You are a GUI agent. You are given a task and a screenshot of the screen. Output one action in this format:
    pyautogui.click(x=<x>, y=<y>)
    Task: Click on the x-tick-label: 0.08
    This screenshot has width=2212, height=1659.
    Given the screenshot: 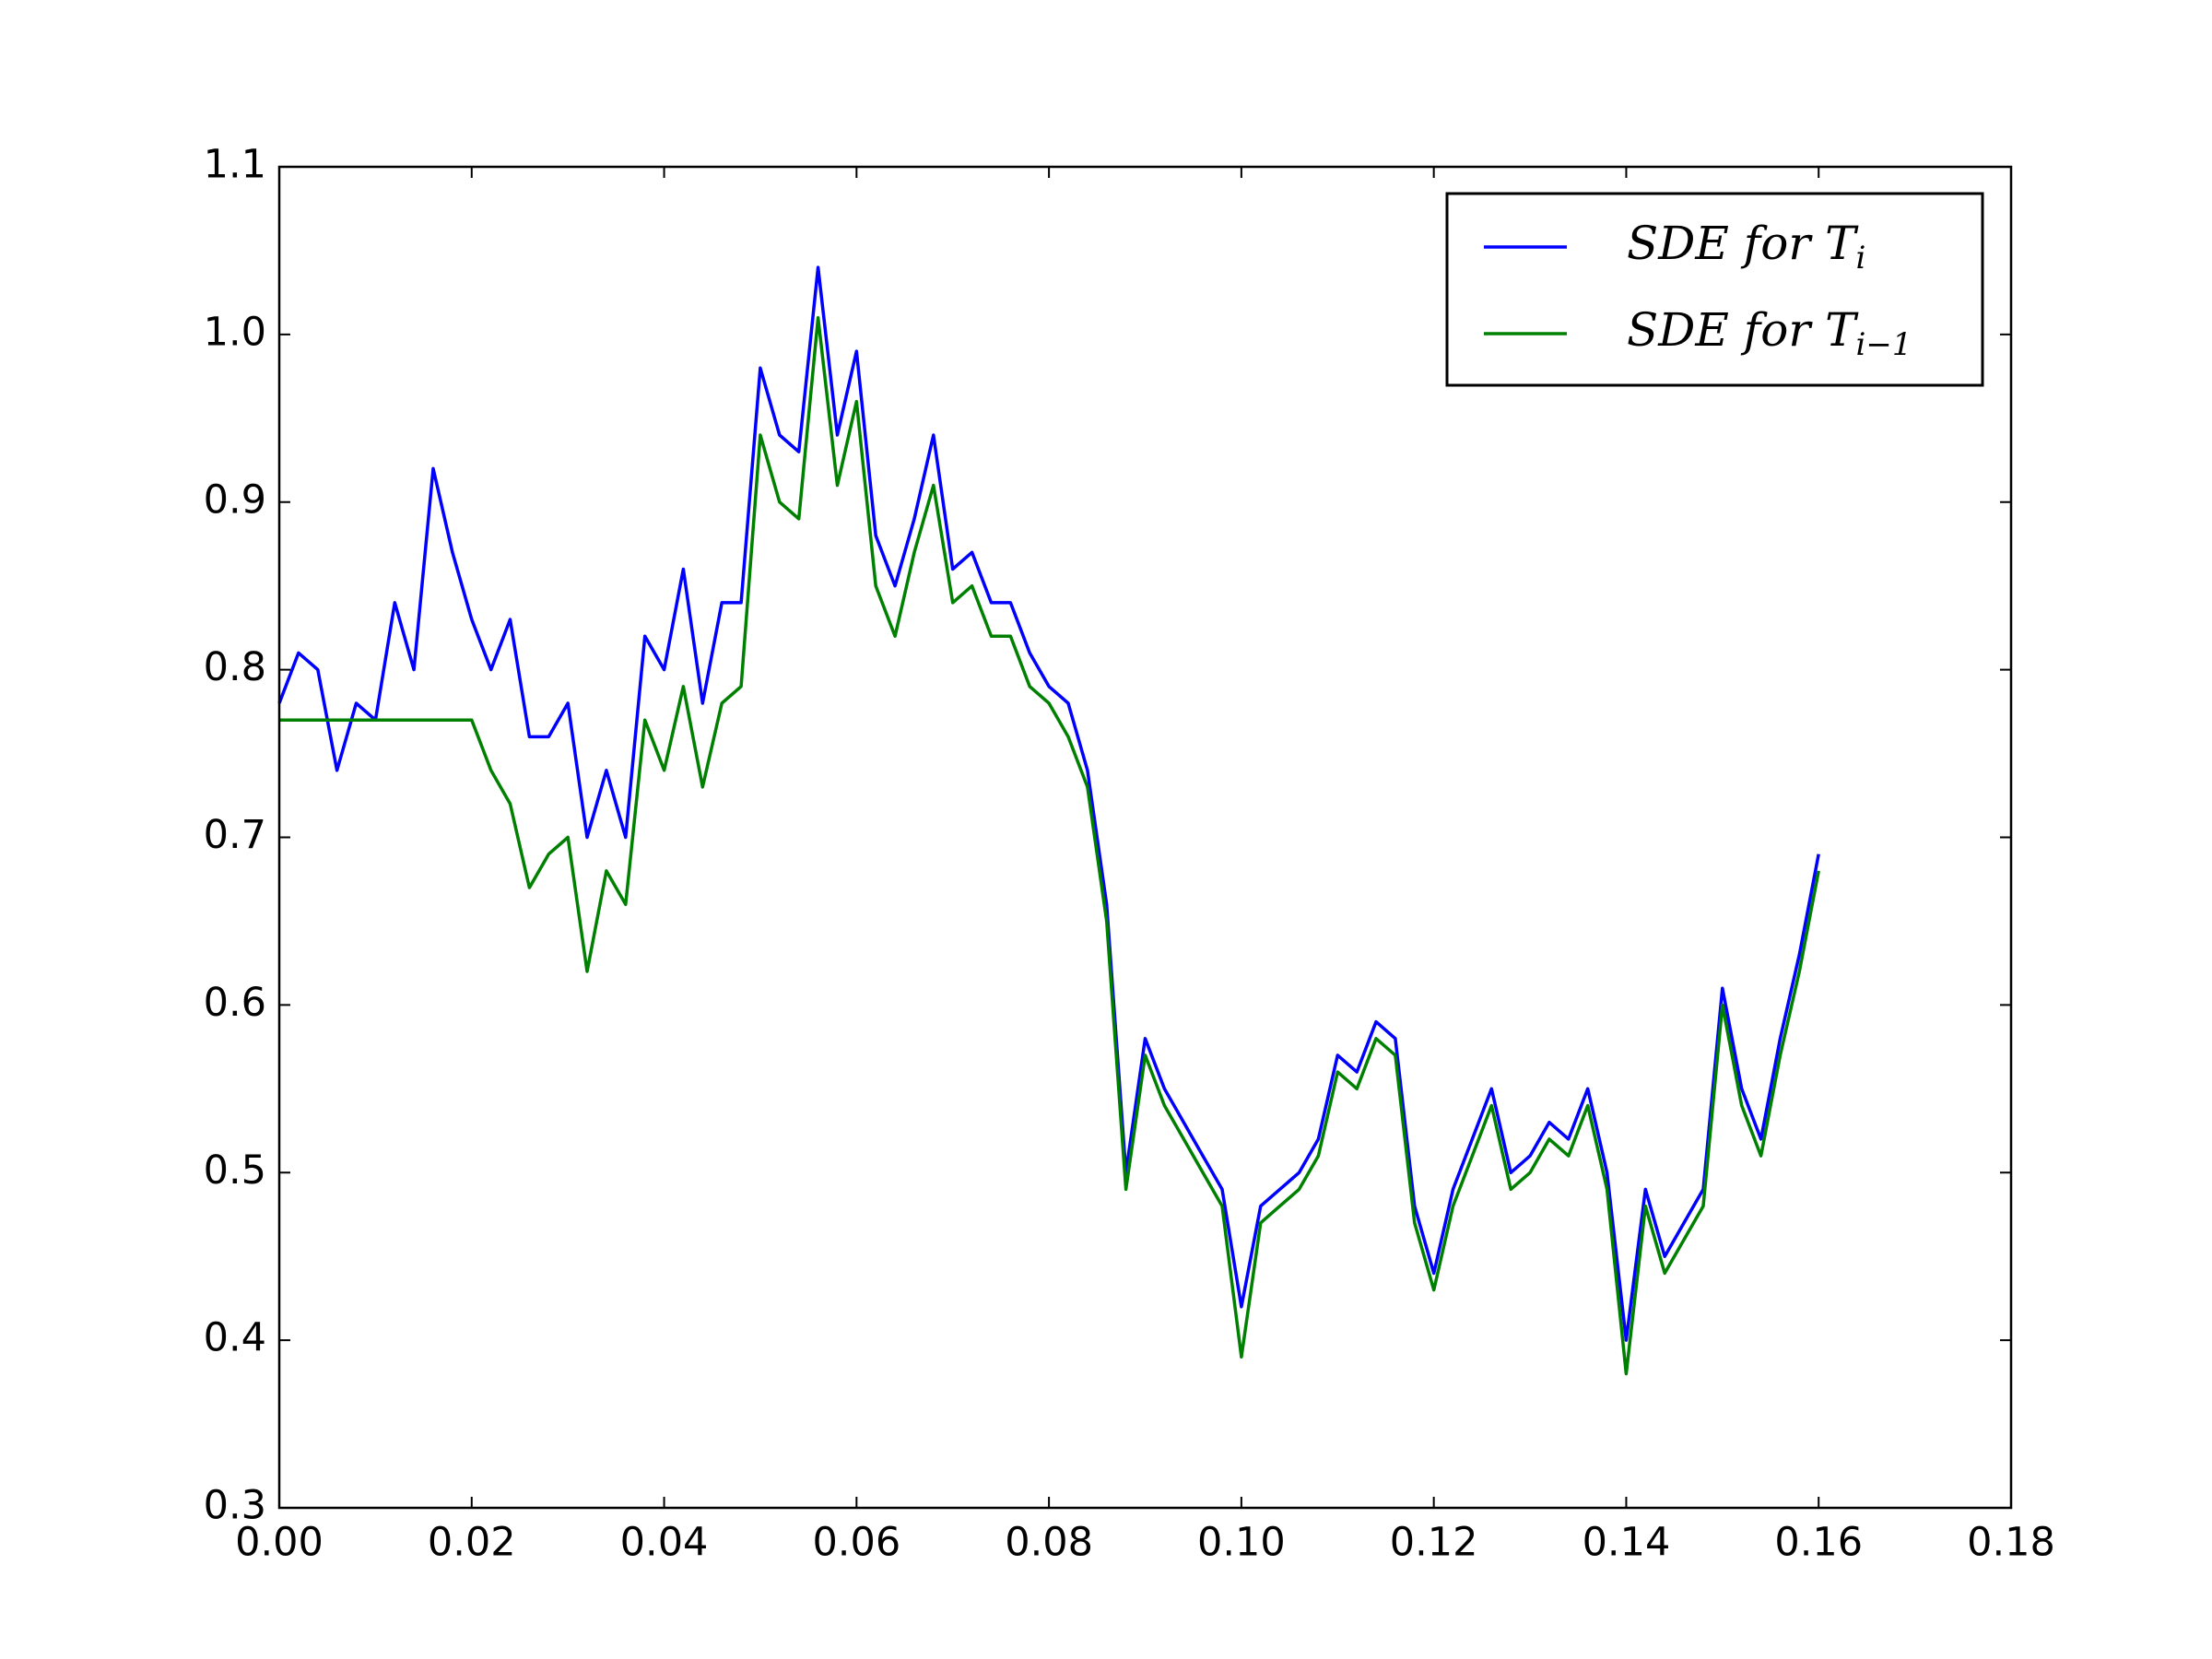 What is the action you would take?
    pyautogui.click(x=1049, y=1543)
    